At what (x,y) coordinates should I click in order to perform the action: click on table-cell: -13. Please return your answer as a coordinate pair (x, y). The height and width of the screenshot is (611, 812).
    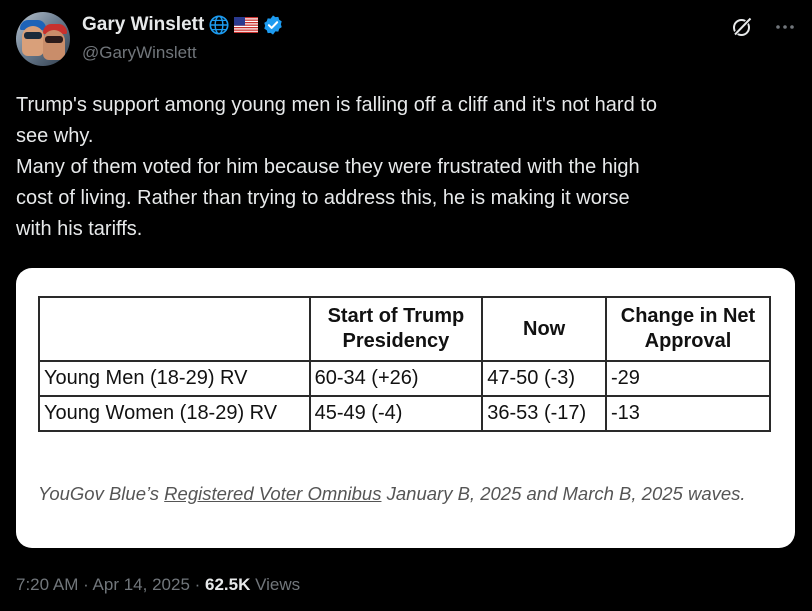
    Looking at the image, I should click on (688, 413).